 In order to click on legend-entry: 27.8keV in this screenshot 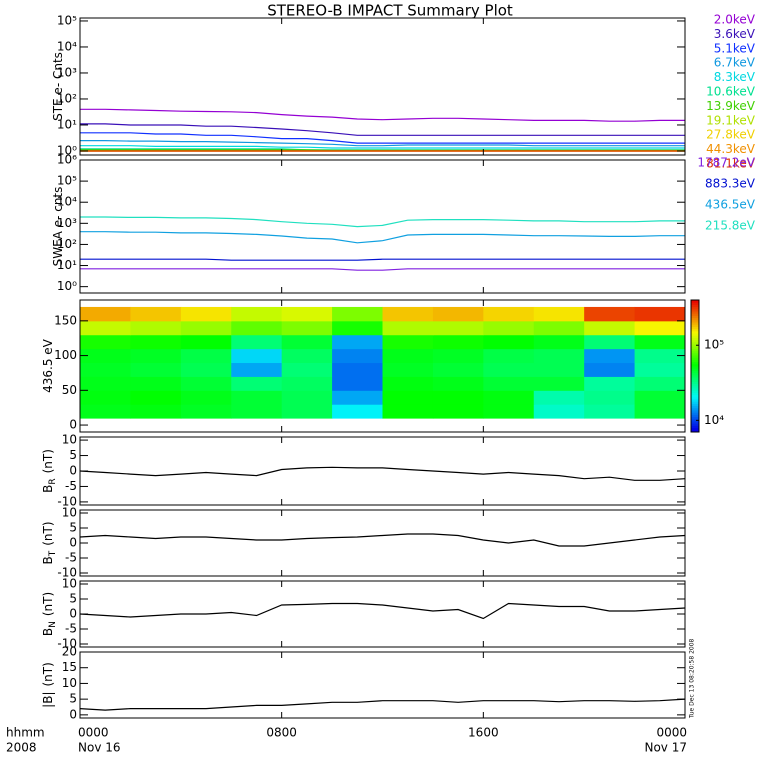, I will do `click(731, 135)`.